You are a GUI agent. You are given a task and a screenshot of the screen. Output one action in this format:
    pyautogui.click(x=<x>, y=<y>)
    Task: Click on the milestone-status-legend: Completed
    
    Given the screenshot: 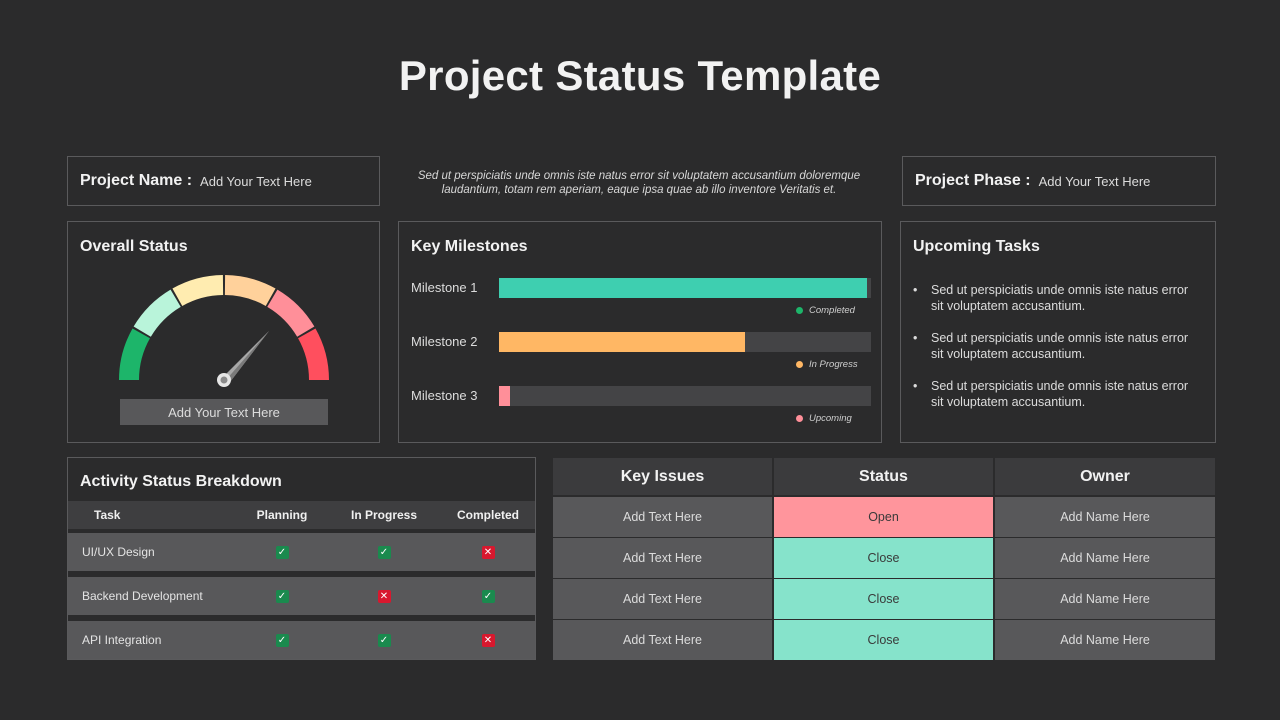 What is the action you would take?
    pyautogui.click(x=825, y=310)
    